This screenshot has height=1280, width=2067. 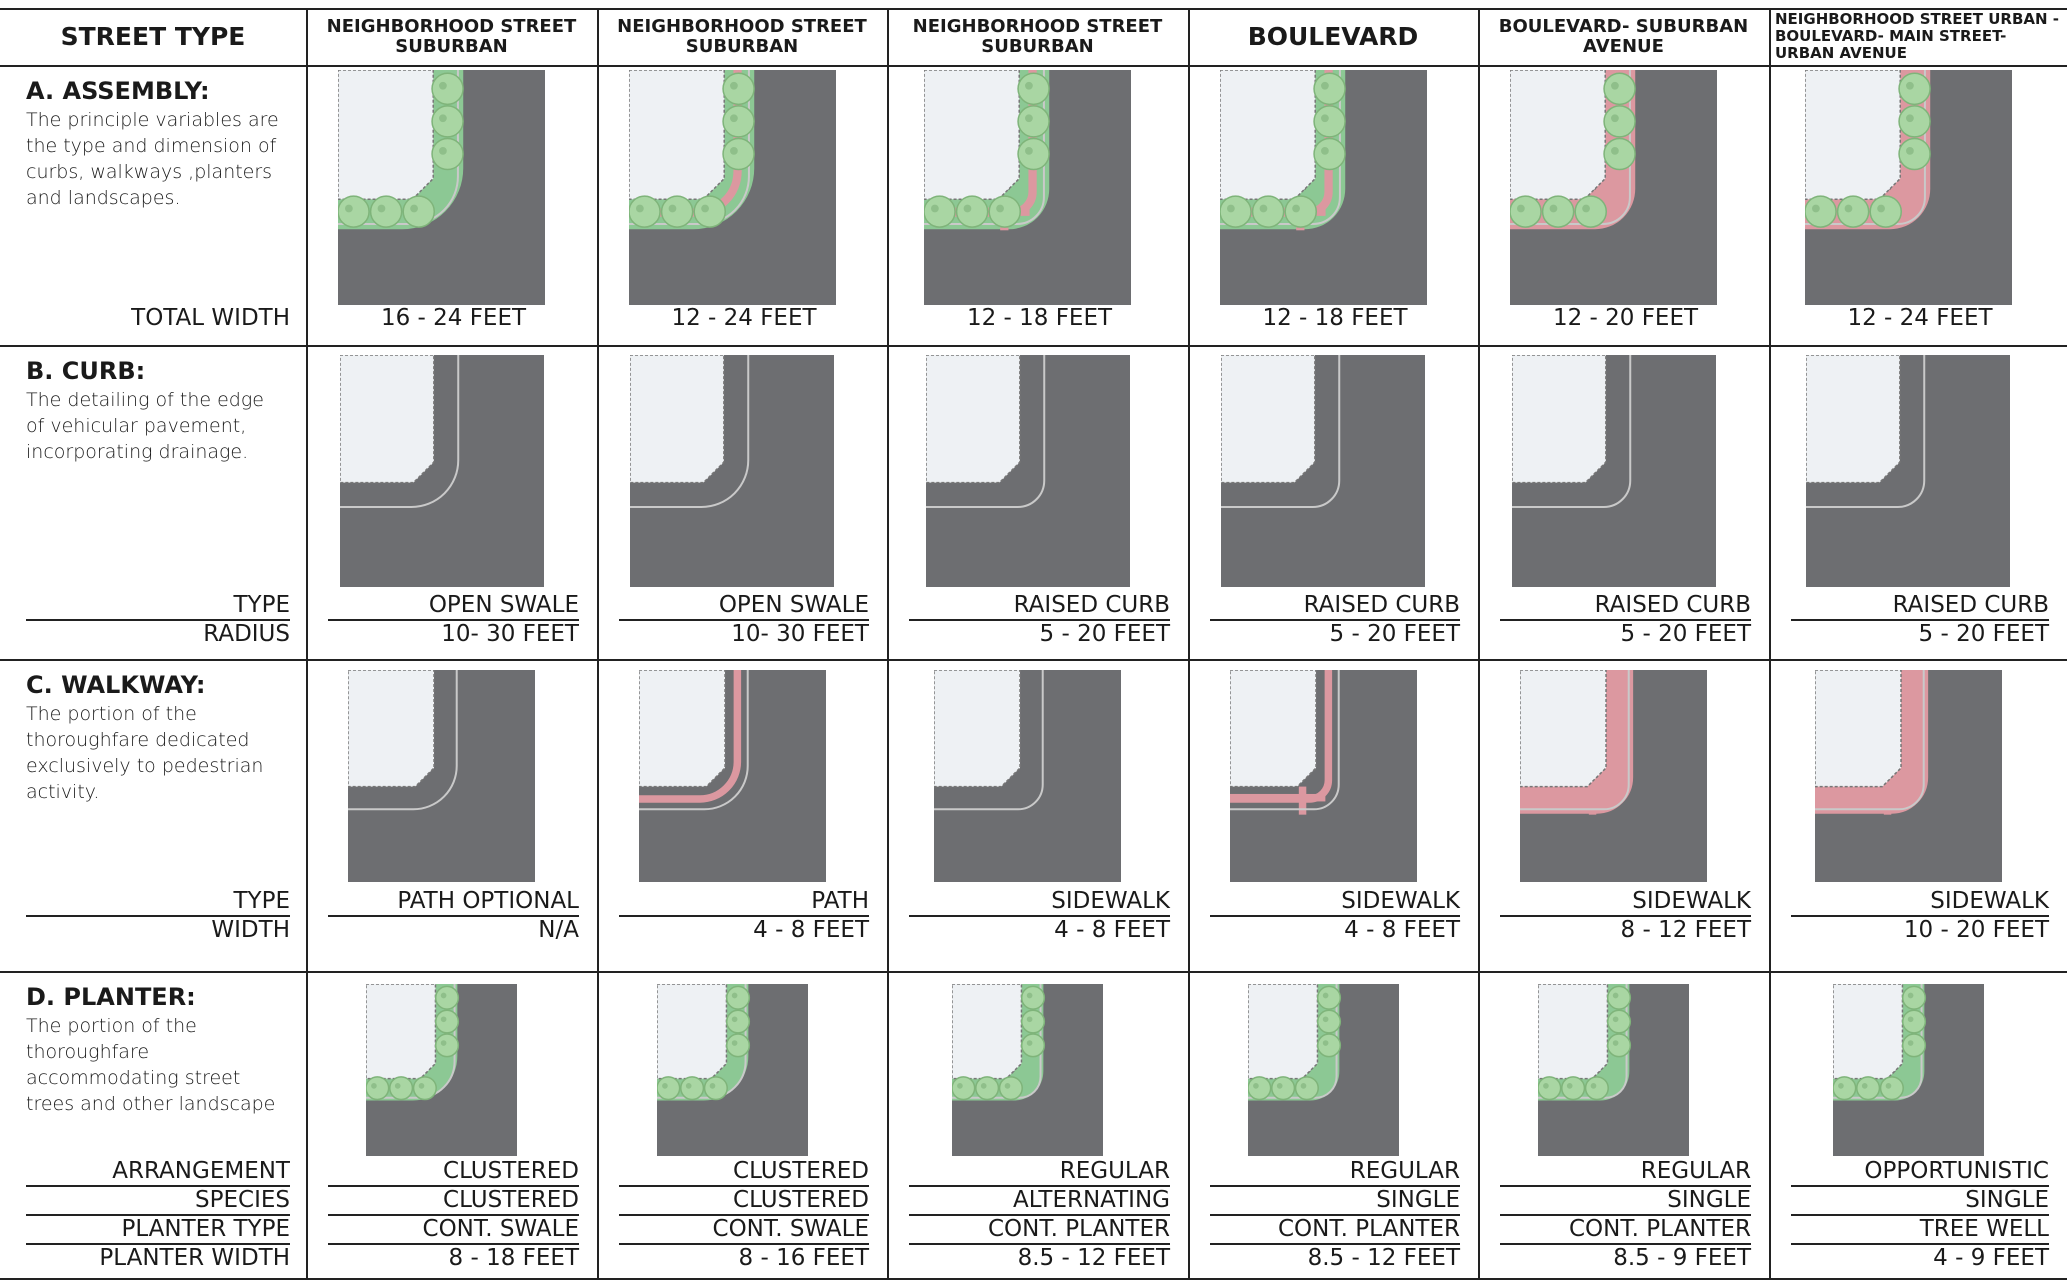 What do you see at coordinates (510, 634) in the screenshot?
I see `cell-value: 10- 30 FEET` at bounding box center [510, 634].